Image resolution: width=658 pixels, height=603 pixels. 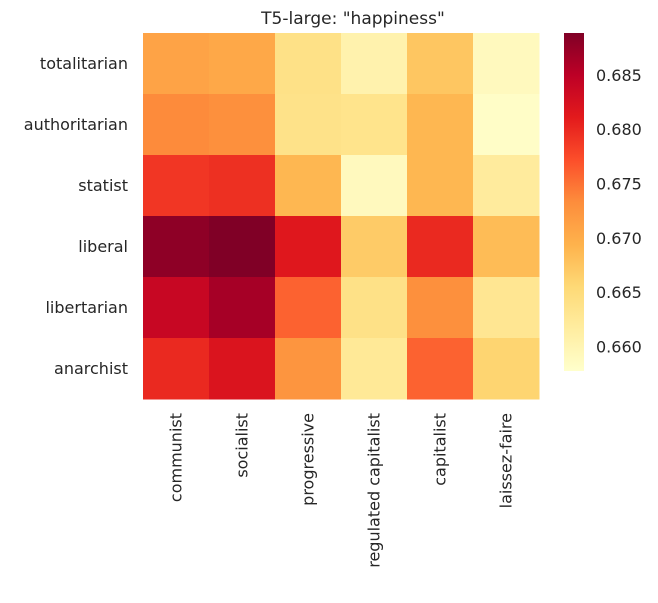 What do you see at coordinates (619, 184) in the screenshot?
I see `colorbar-tick-label: 0.675` at bounding box center [619, 184].